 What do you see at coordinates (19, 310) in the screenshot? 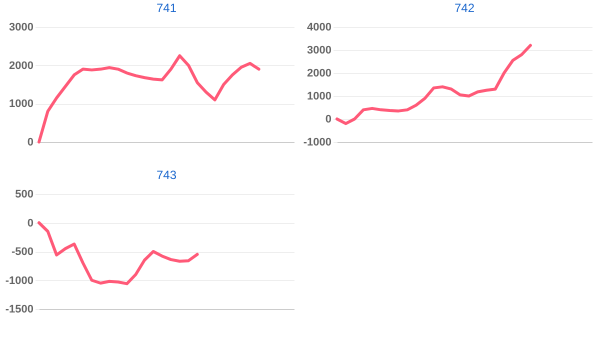
I see `y-tick-label: -1500` at bounding box center [19, 310].